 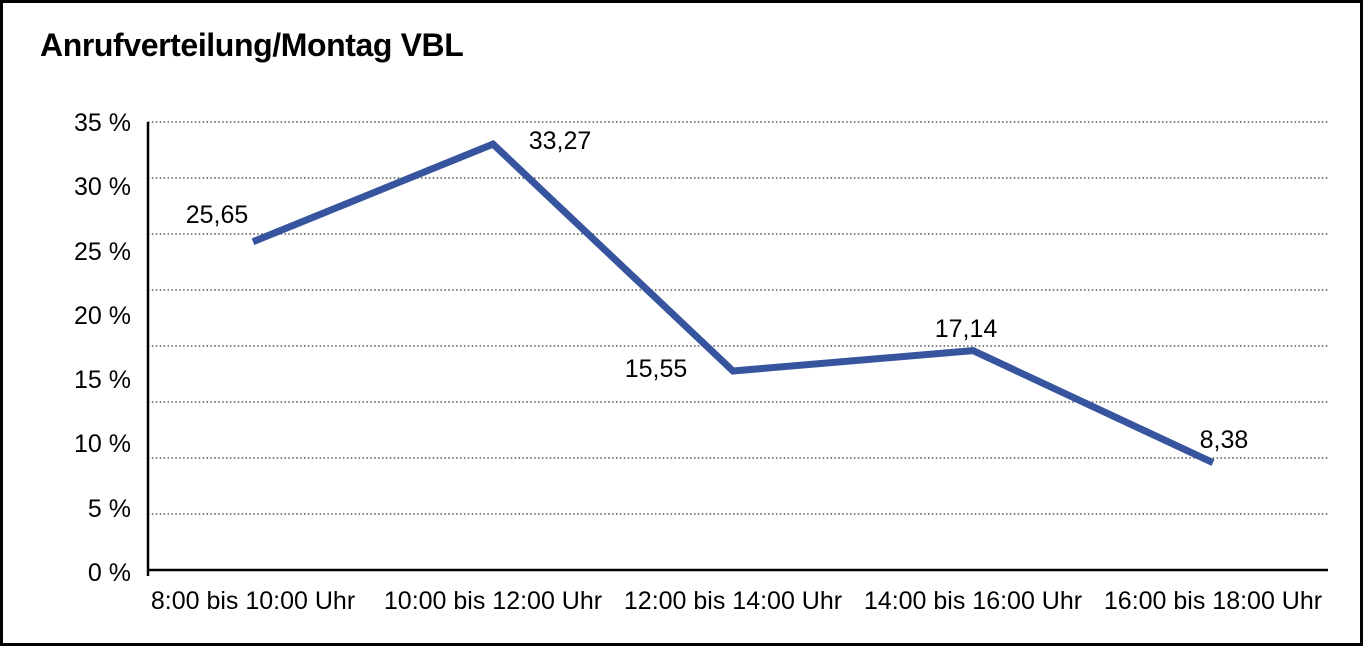 What do you see at coordinates (733, 601) in the screenshot?
I see `x-axis-category-label: 12:00 bis 14:00 Uhr` at bounding box center [733, 601].